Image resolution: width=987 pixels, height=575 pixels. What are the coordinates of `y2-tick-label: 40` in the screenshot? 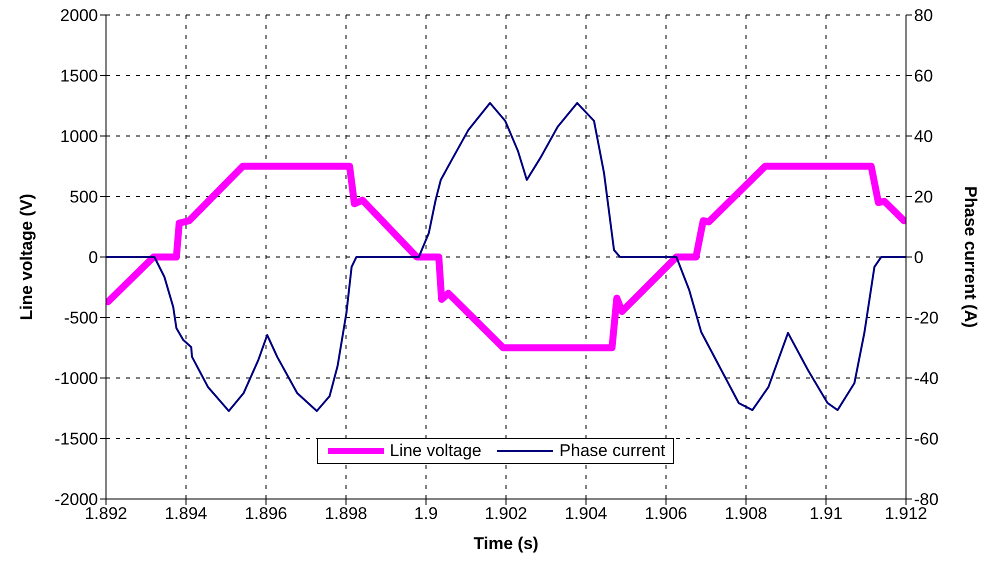 It's located at (923, 136).